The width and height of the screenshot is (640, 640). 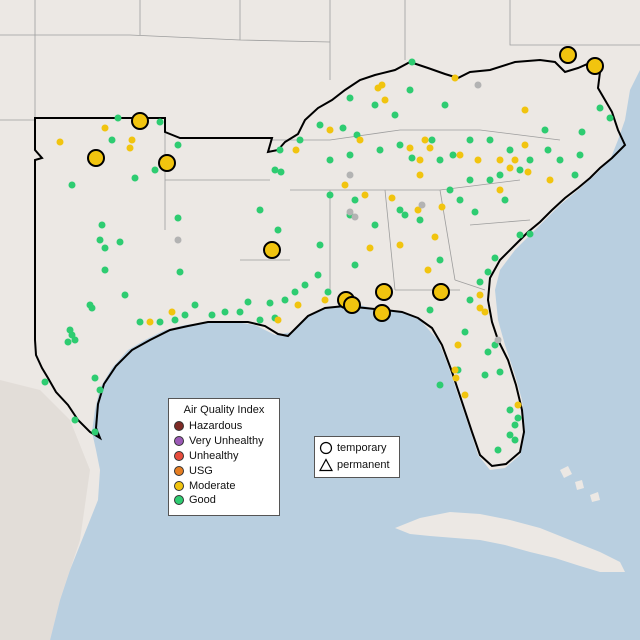 I want to click on legend-item-moderate: Moderate, so click(x=224, y=485).